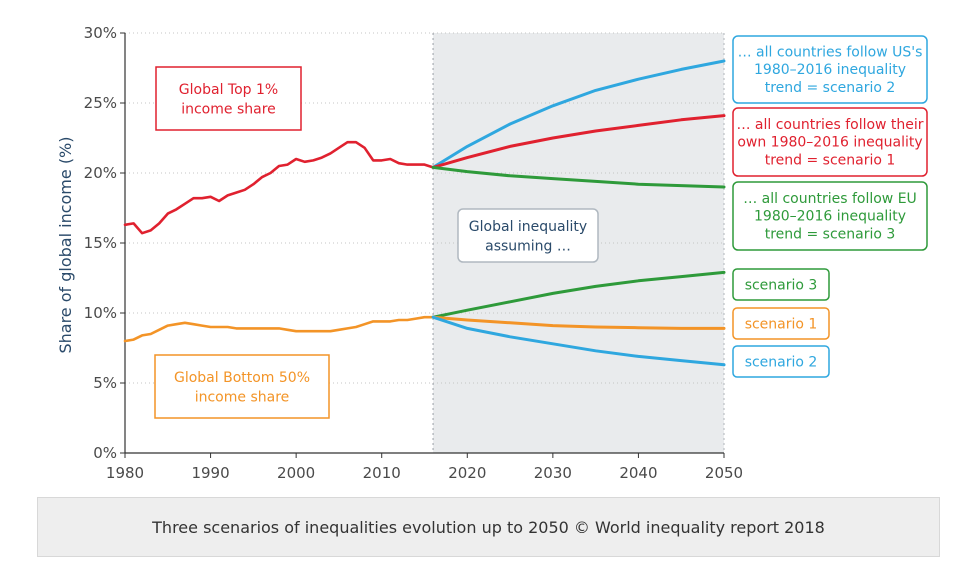 This screenshot has width=975, height=574. I want to click on annotation-line: trend = scenario 1, so click(830, 160).